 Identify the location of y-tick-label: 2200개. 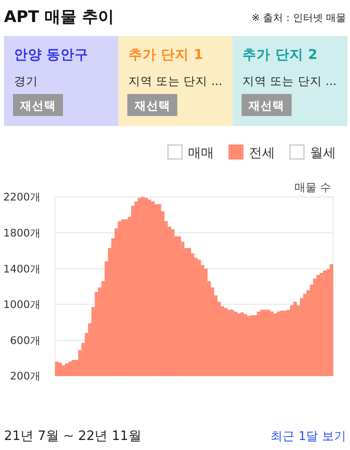
(22, 198).